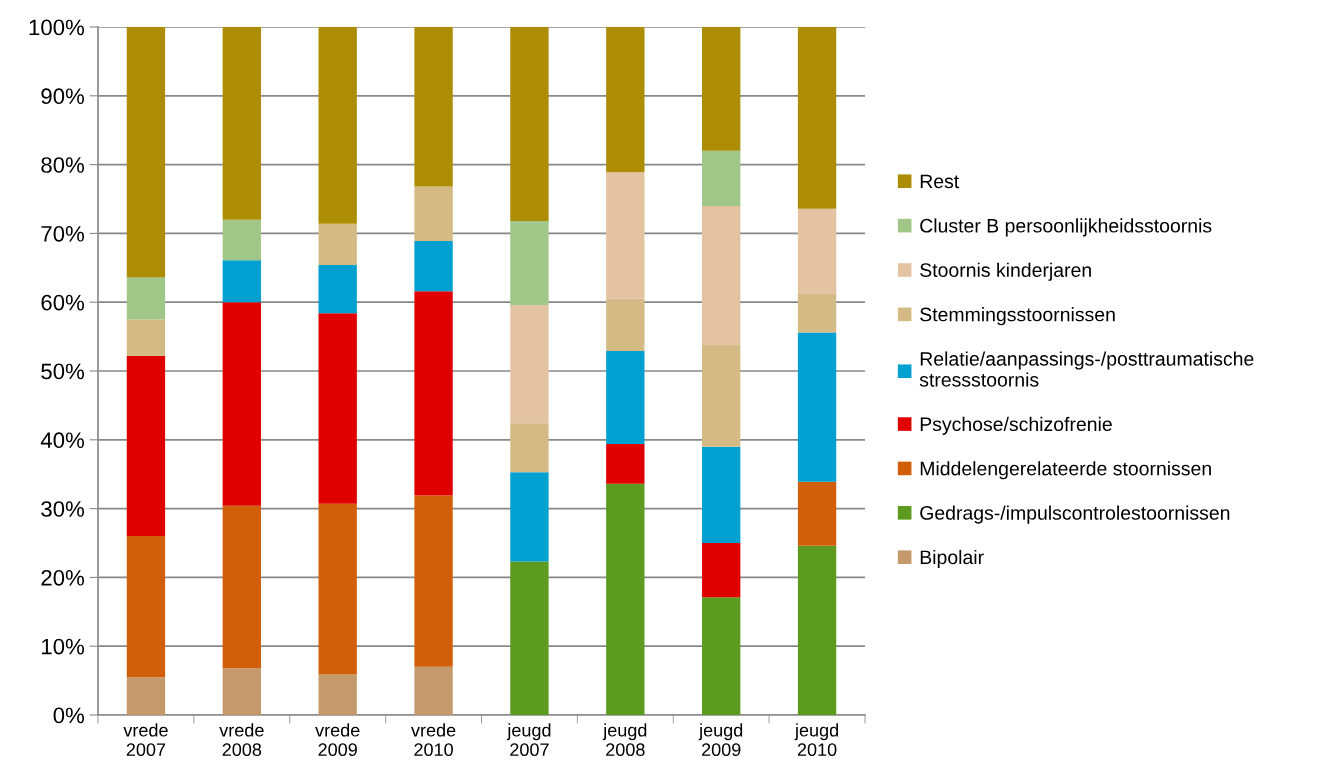 The width and height of the screenshot is (1338, 773). What do you see at coordinates (624, 740) in the screenshot?
I see `x-tick-label: jeugd 2008` at bounding box center [624, 740].